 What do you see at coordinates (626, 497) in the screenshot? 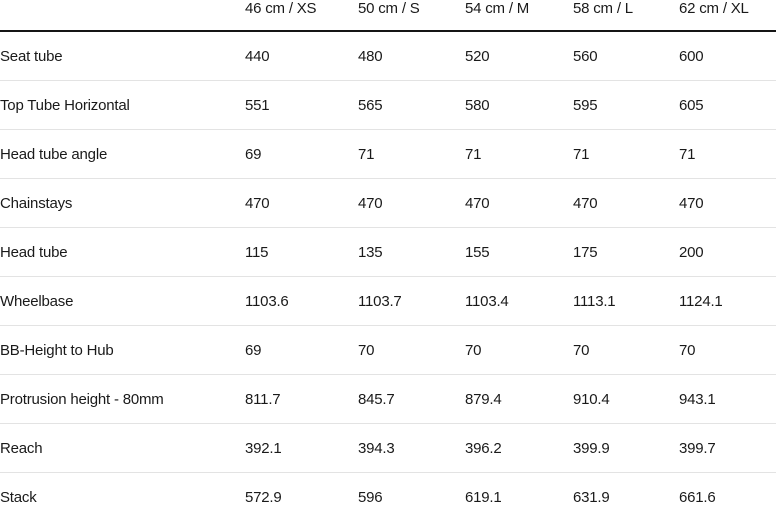
I see `cell-value: 631.9` at bounding box center [626, 497].